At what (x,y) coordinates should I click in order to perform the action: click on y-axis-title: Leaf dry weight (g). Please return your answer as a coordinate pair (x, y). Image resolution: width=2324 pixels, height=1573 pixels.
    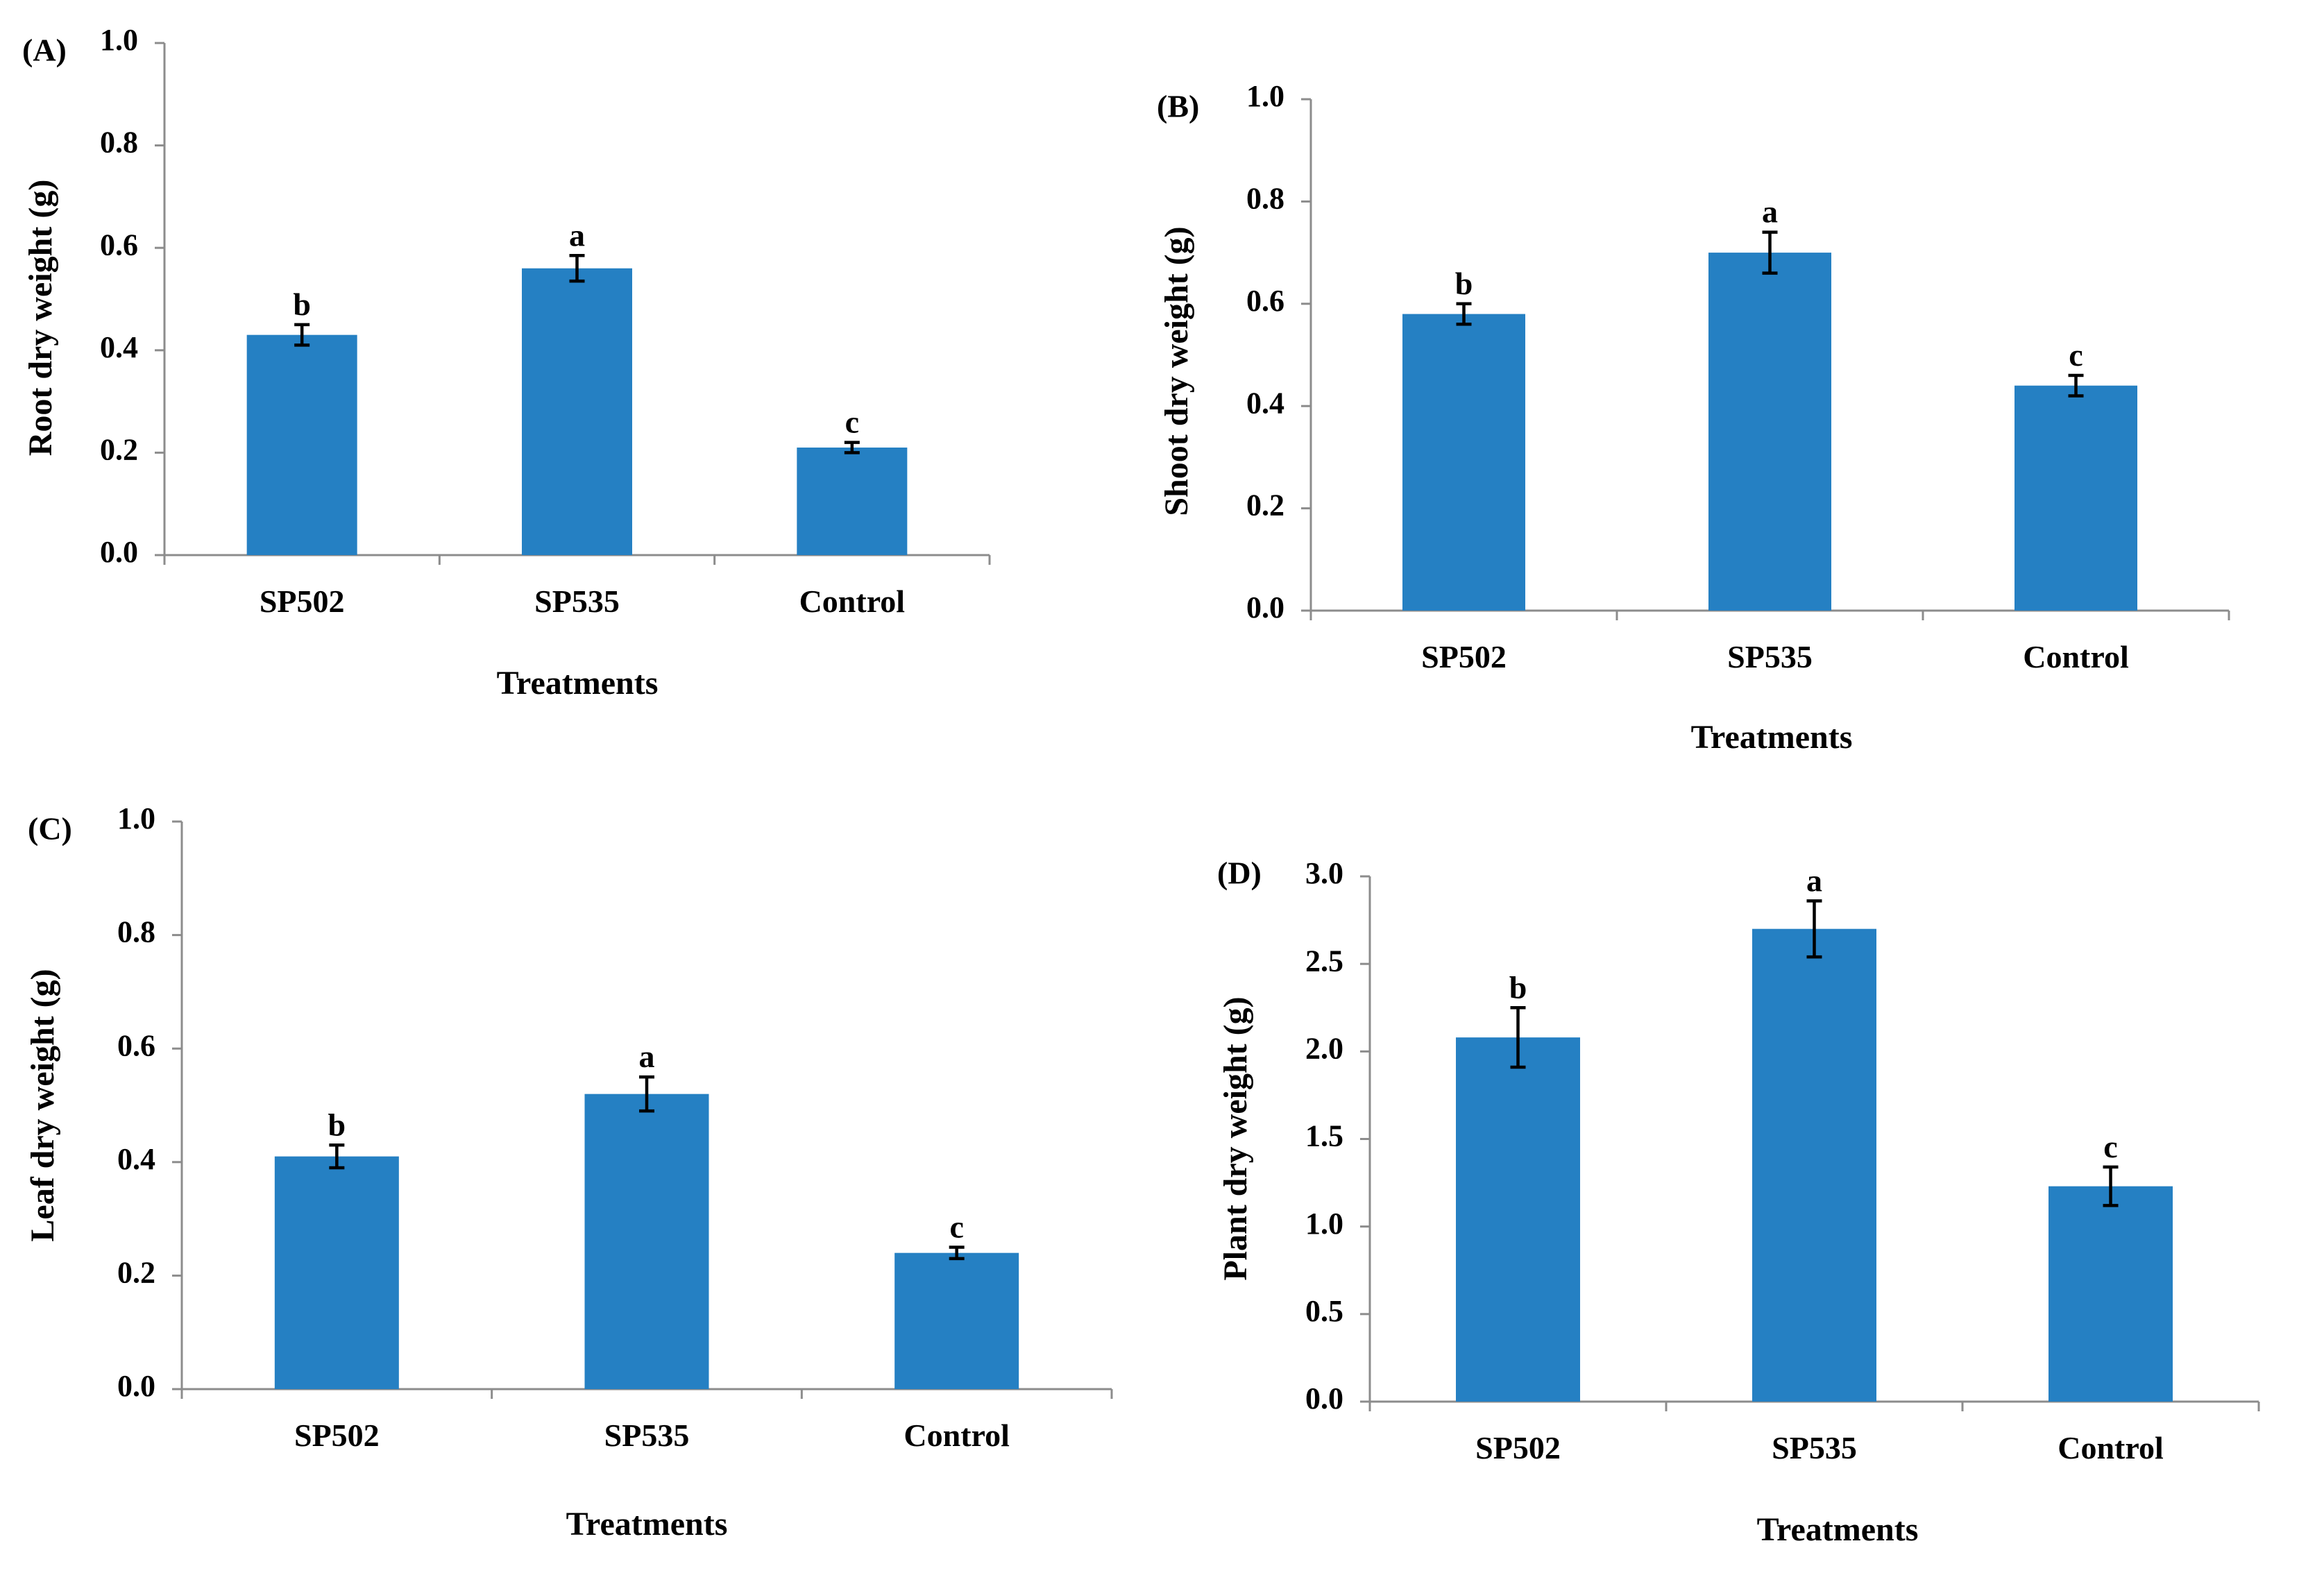
    Looking at the image, I should click on (43, 1105).